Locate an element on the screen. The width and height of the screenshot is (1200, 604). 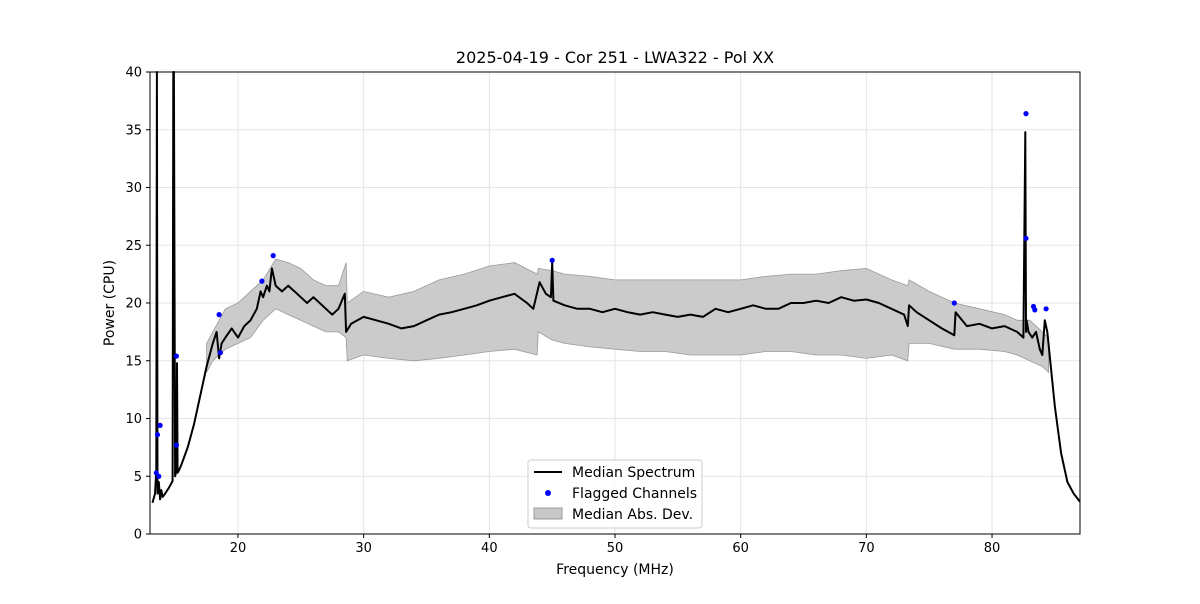
y-tick-label: 25 is located at coordinates (133, 246).